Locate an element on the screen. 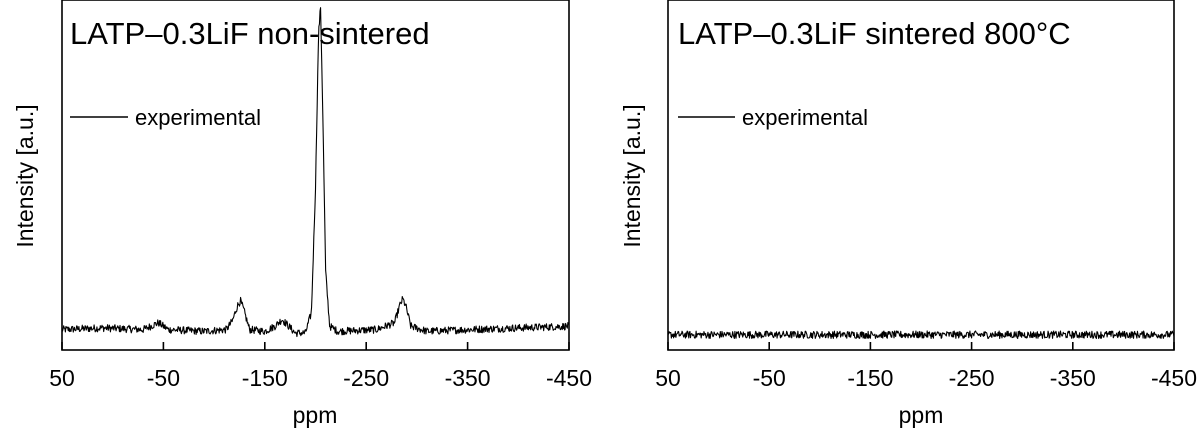 Image resolution: width=1204 pixels, height=434 pixels. series-group is located at coordinates (921, 334).